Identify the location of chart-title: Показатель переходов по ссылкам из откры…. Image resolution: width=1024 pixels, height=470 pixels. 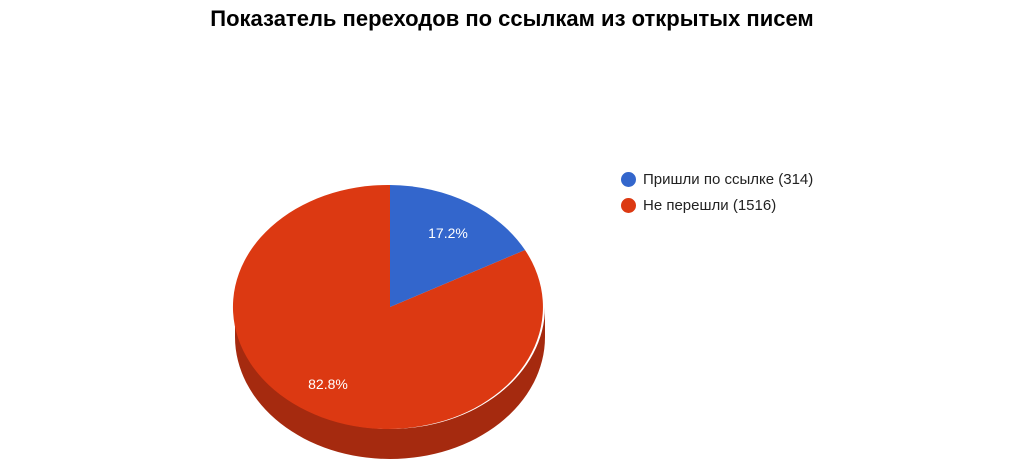
(512, 18).